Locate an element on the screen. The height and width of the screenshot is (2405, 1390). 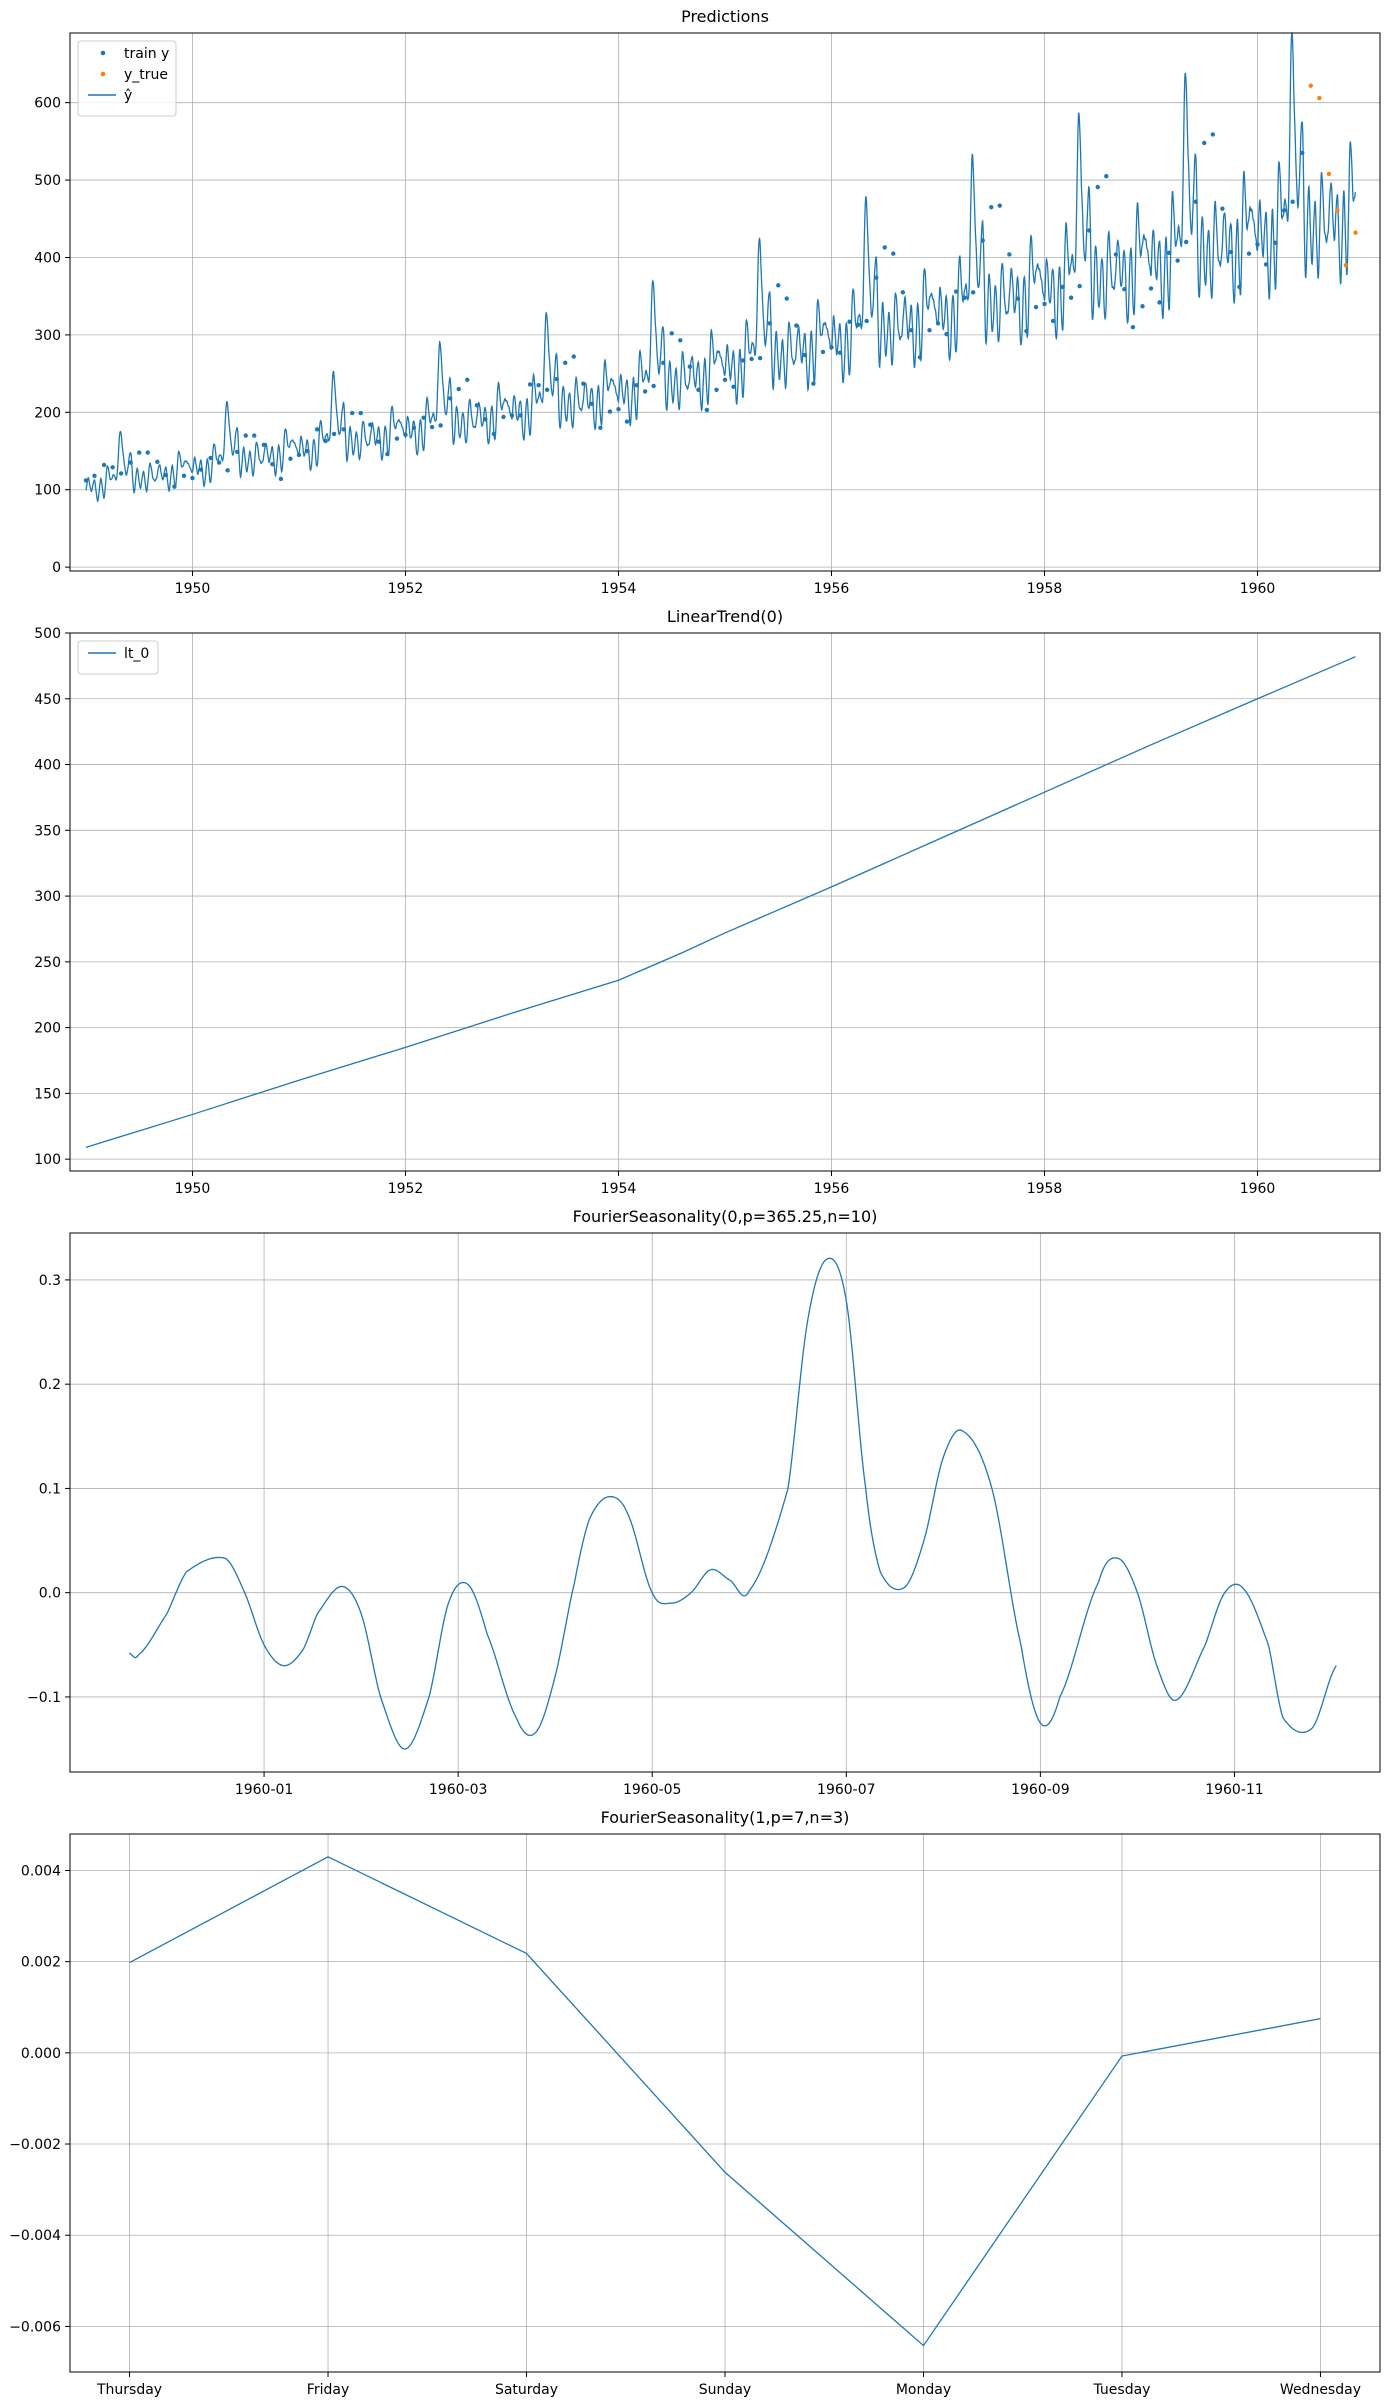
y-tick-label: 0.002 is located at coordinates (41, 1963).